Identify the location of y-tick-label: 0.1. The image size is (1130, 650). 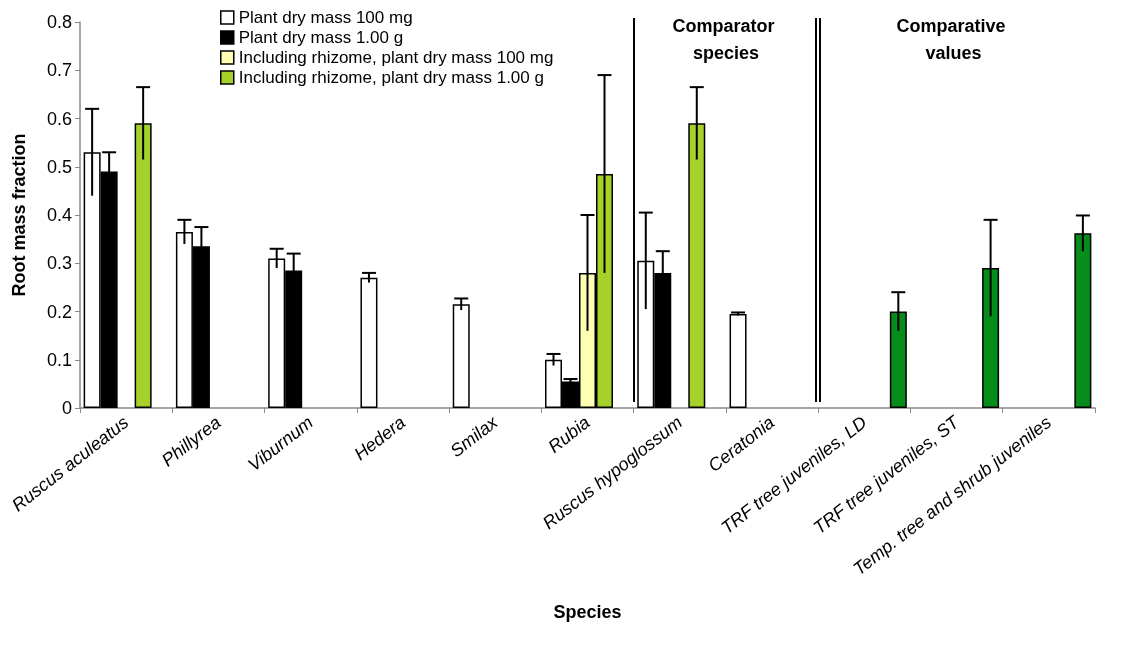
(59, 359).